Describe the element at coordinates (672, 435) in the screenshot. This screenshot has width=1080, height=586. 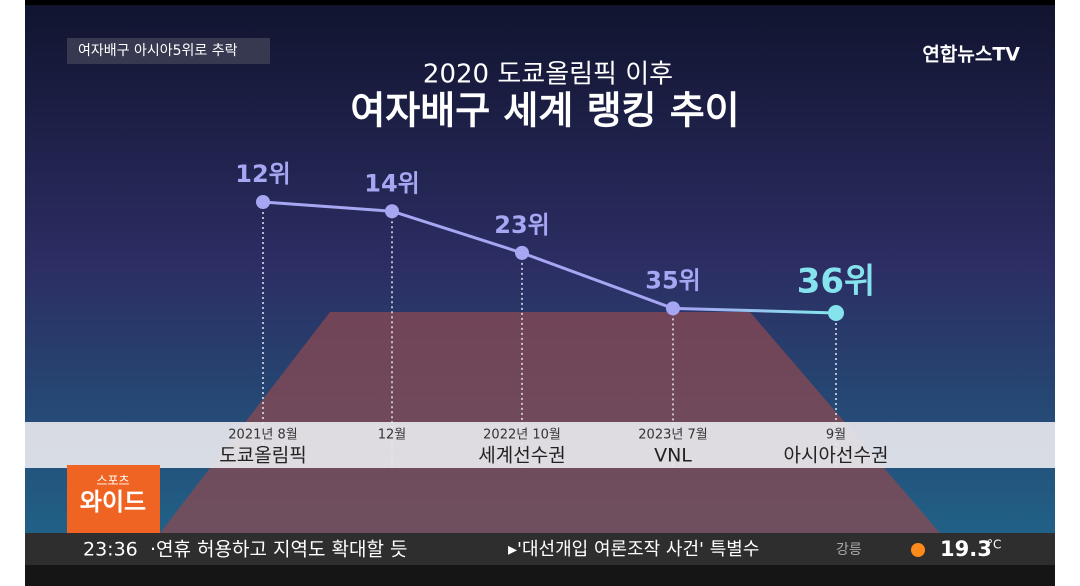
I see `x-tick-label: 2023년 7월` at that location.